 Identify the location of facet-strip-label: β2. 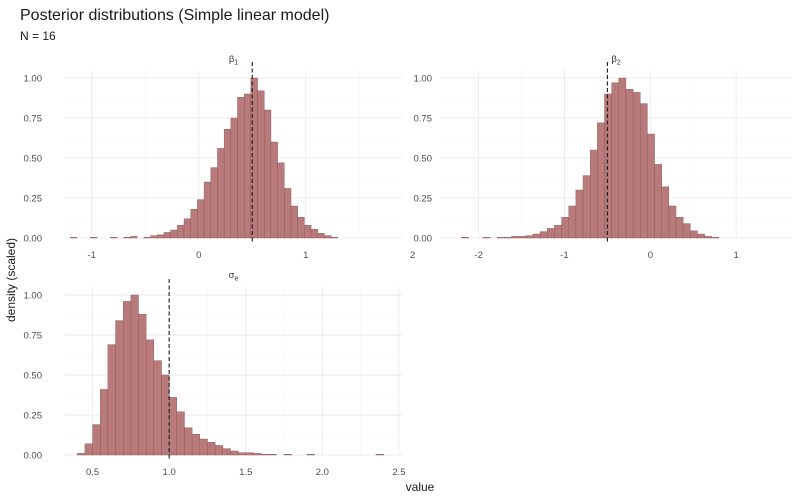
(615, 60).